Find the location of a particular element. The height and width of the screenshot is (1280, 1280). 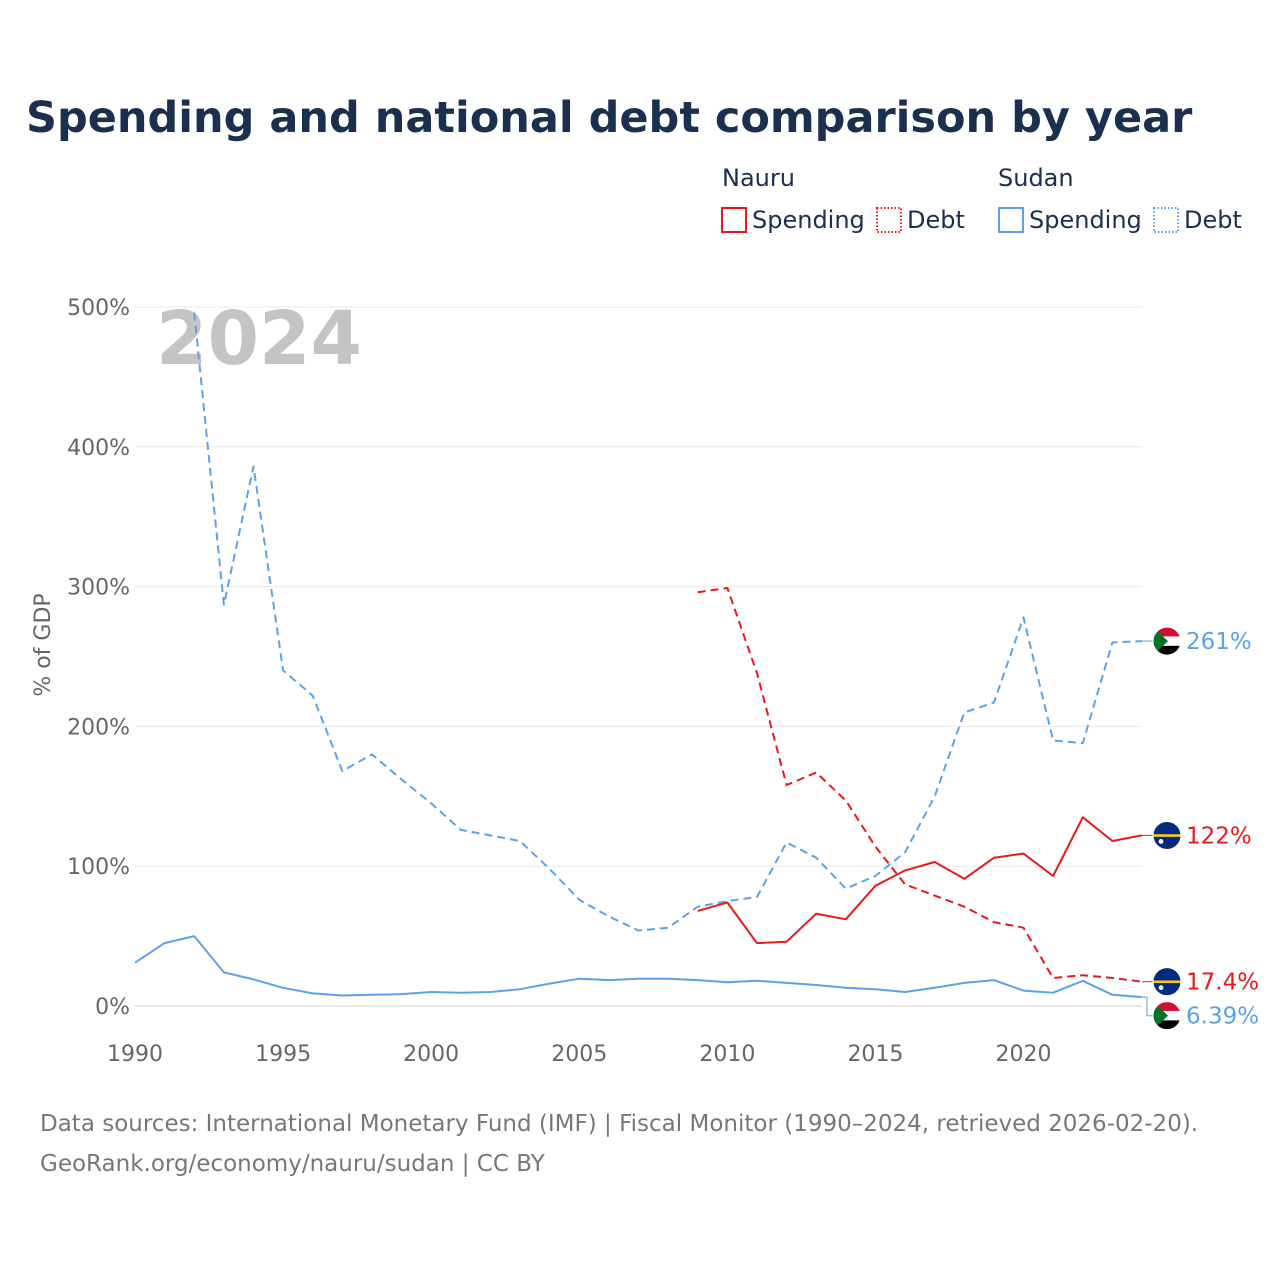

end-labels: 261% 122% 17.4% 6.39% is located at coordinates (1200, 828).